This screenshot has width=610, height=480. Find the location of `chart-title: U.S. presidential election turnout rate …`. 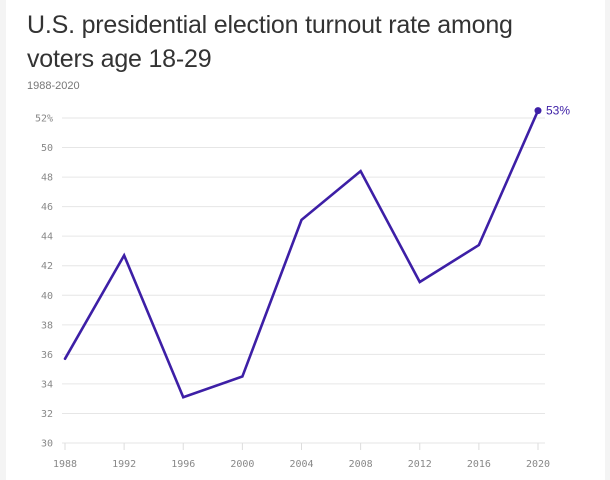

chart-title: U.S. presidential election turnout rate … is located at coordinates (270, 42).